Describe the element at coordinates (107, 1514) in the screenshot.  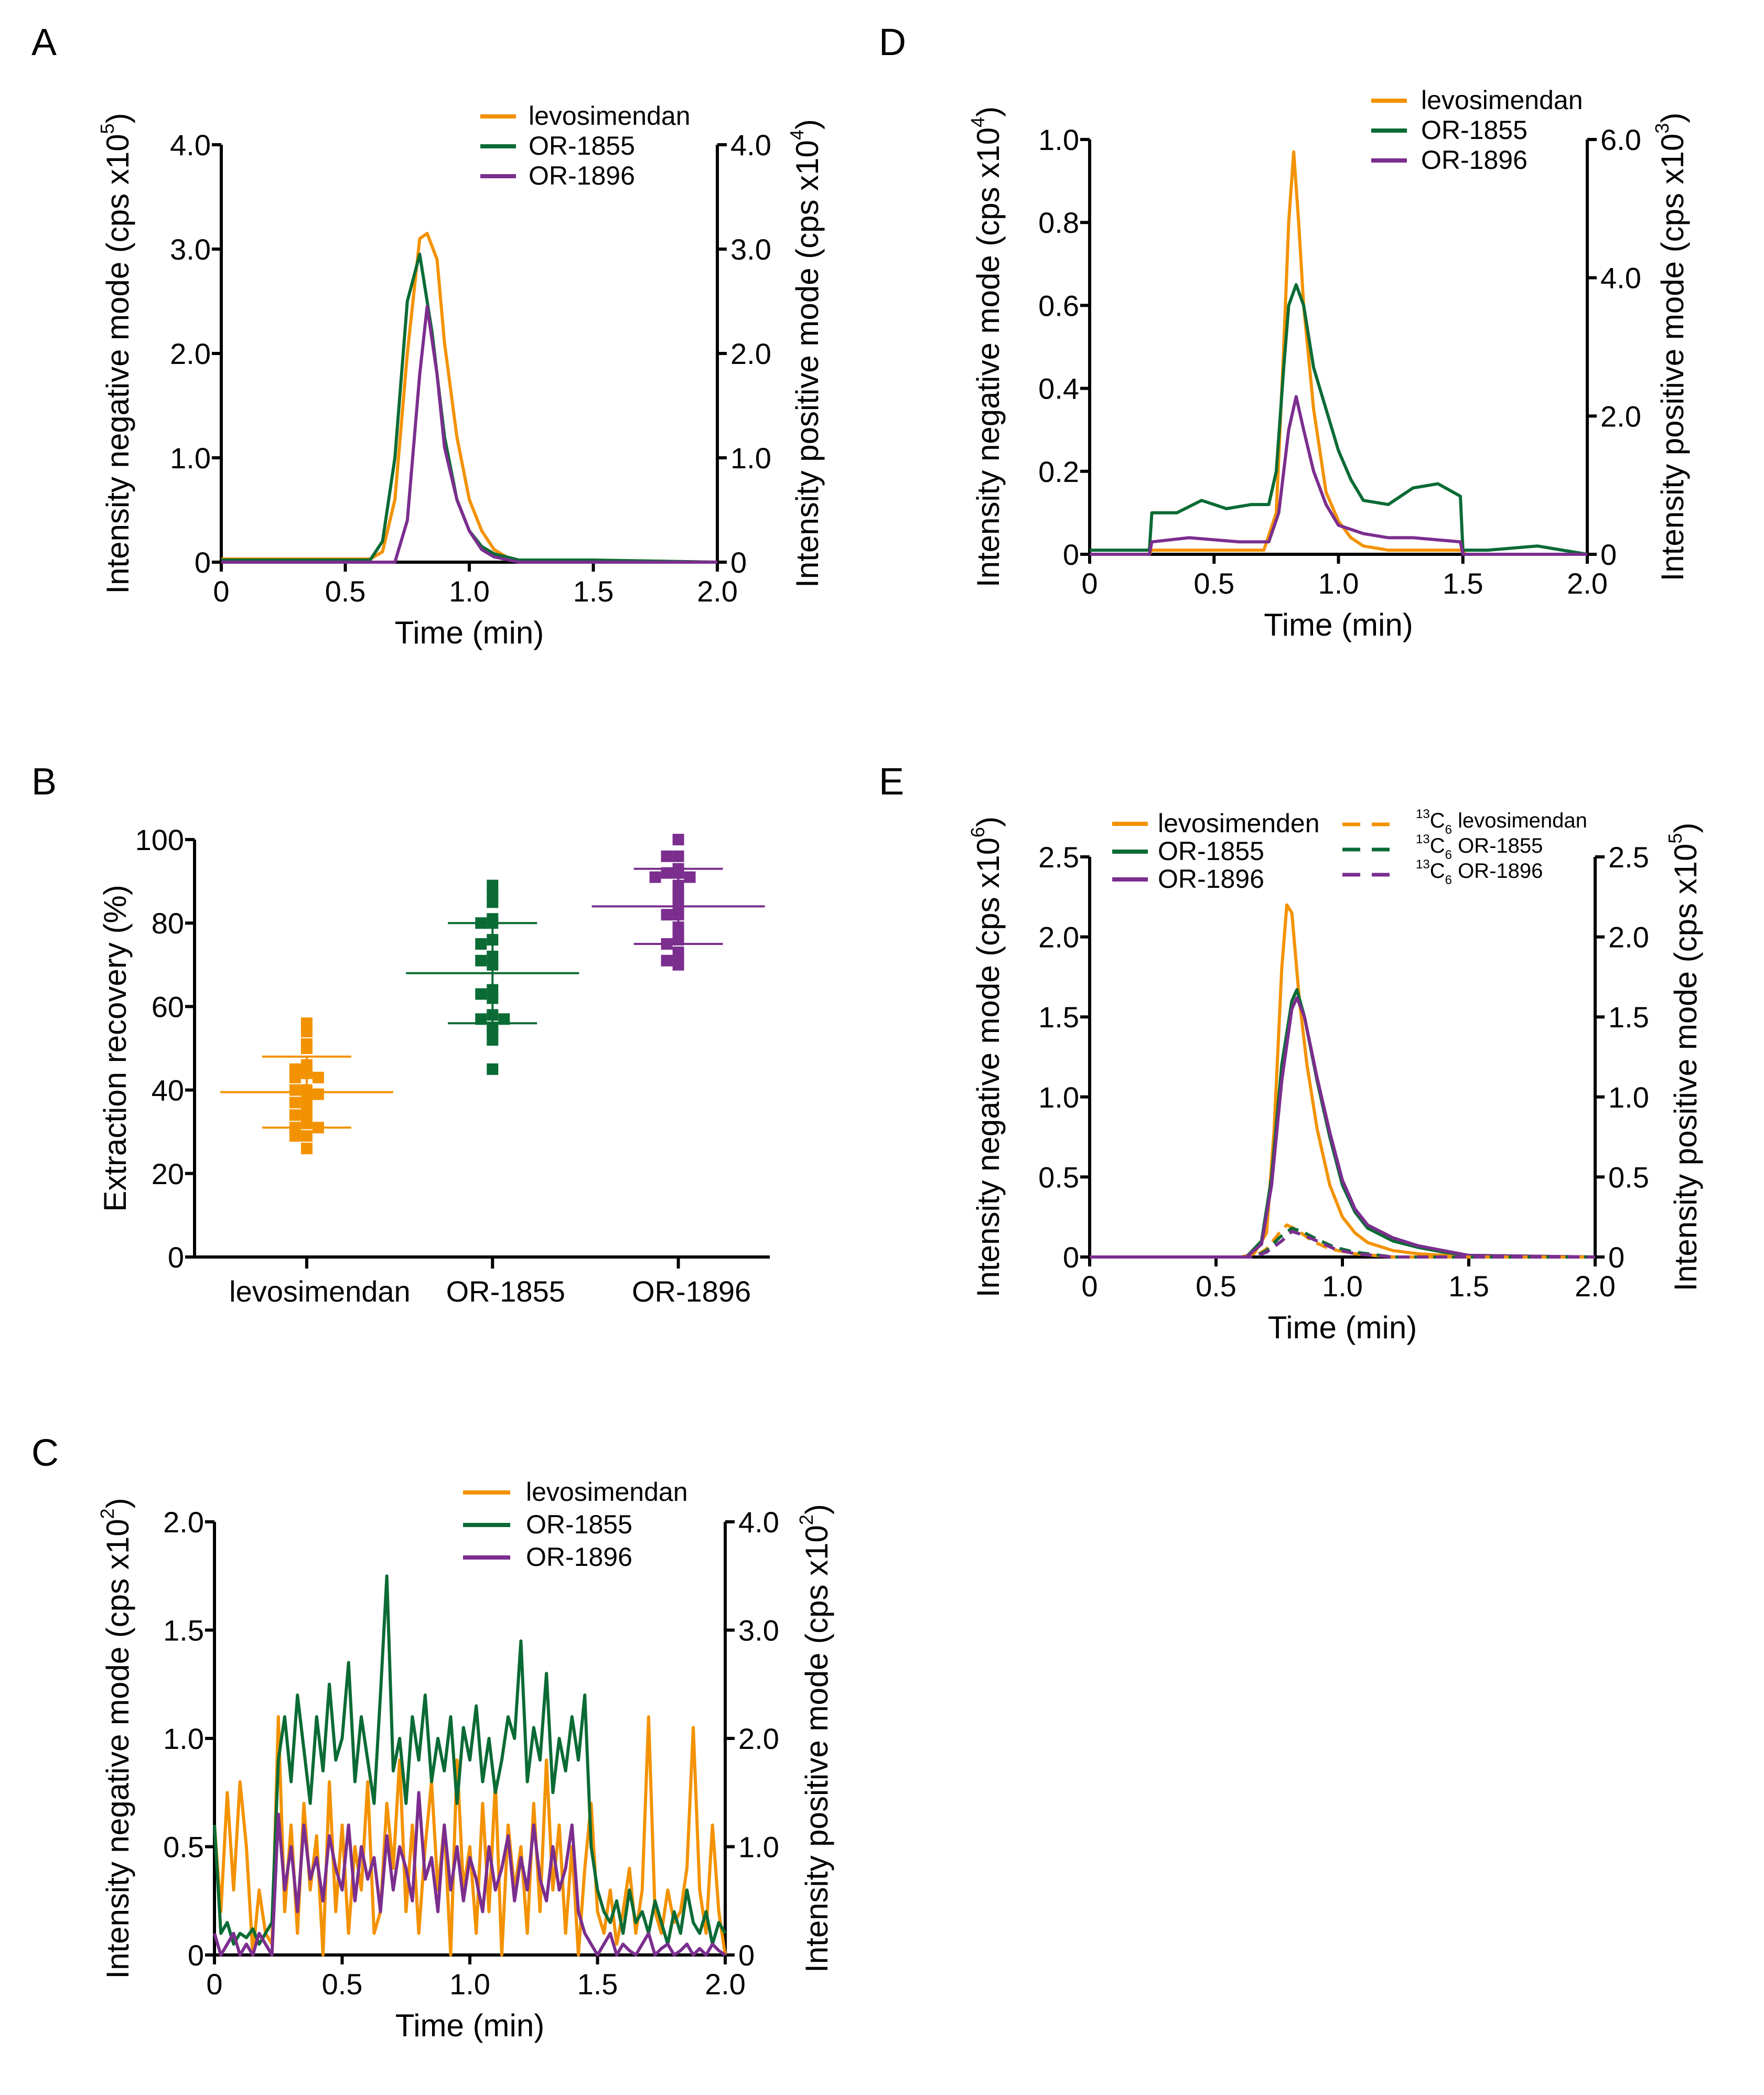
I see `ylabel-exponent: 2` at that location.